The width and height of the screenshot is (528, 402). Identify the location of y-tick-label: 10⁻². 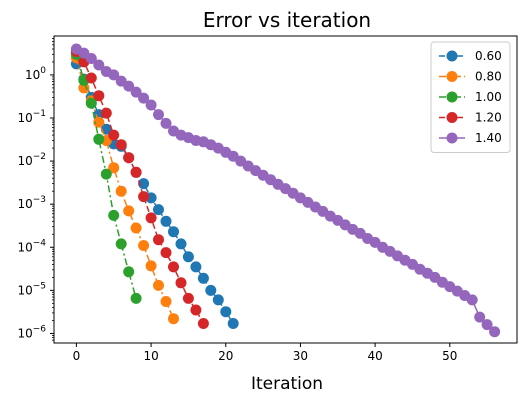
(31, 160).